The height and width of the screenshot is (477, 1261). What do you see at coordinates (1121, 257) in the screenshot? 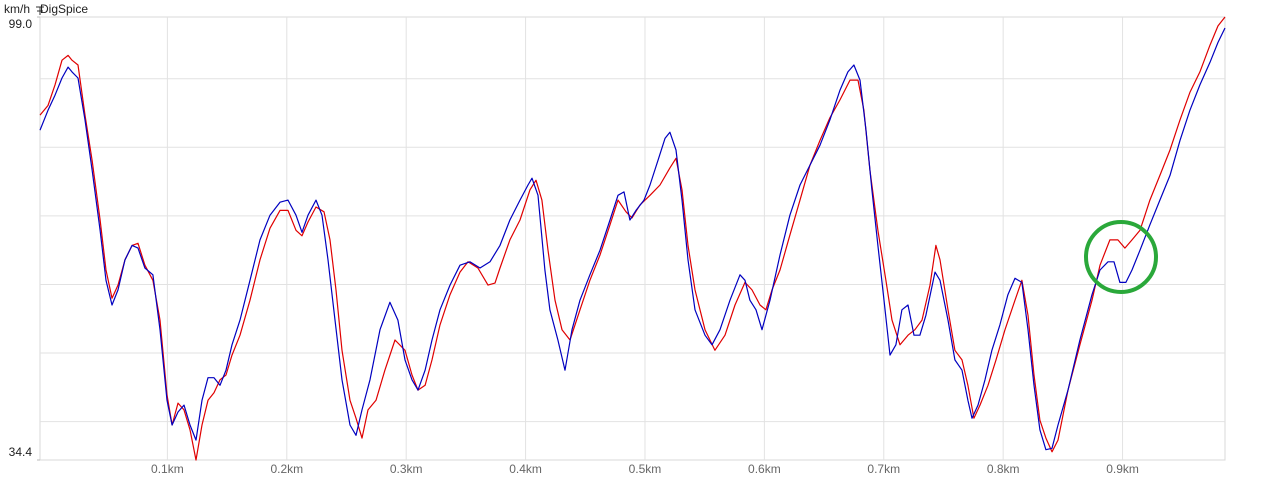
I see `highlight-circle` at bounding box center [1121, 257].